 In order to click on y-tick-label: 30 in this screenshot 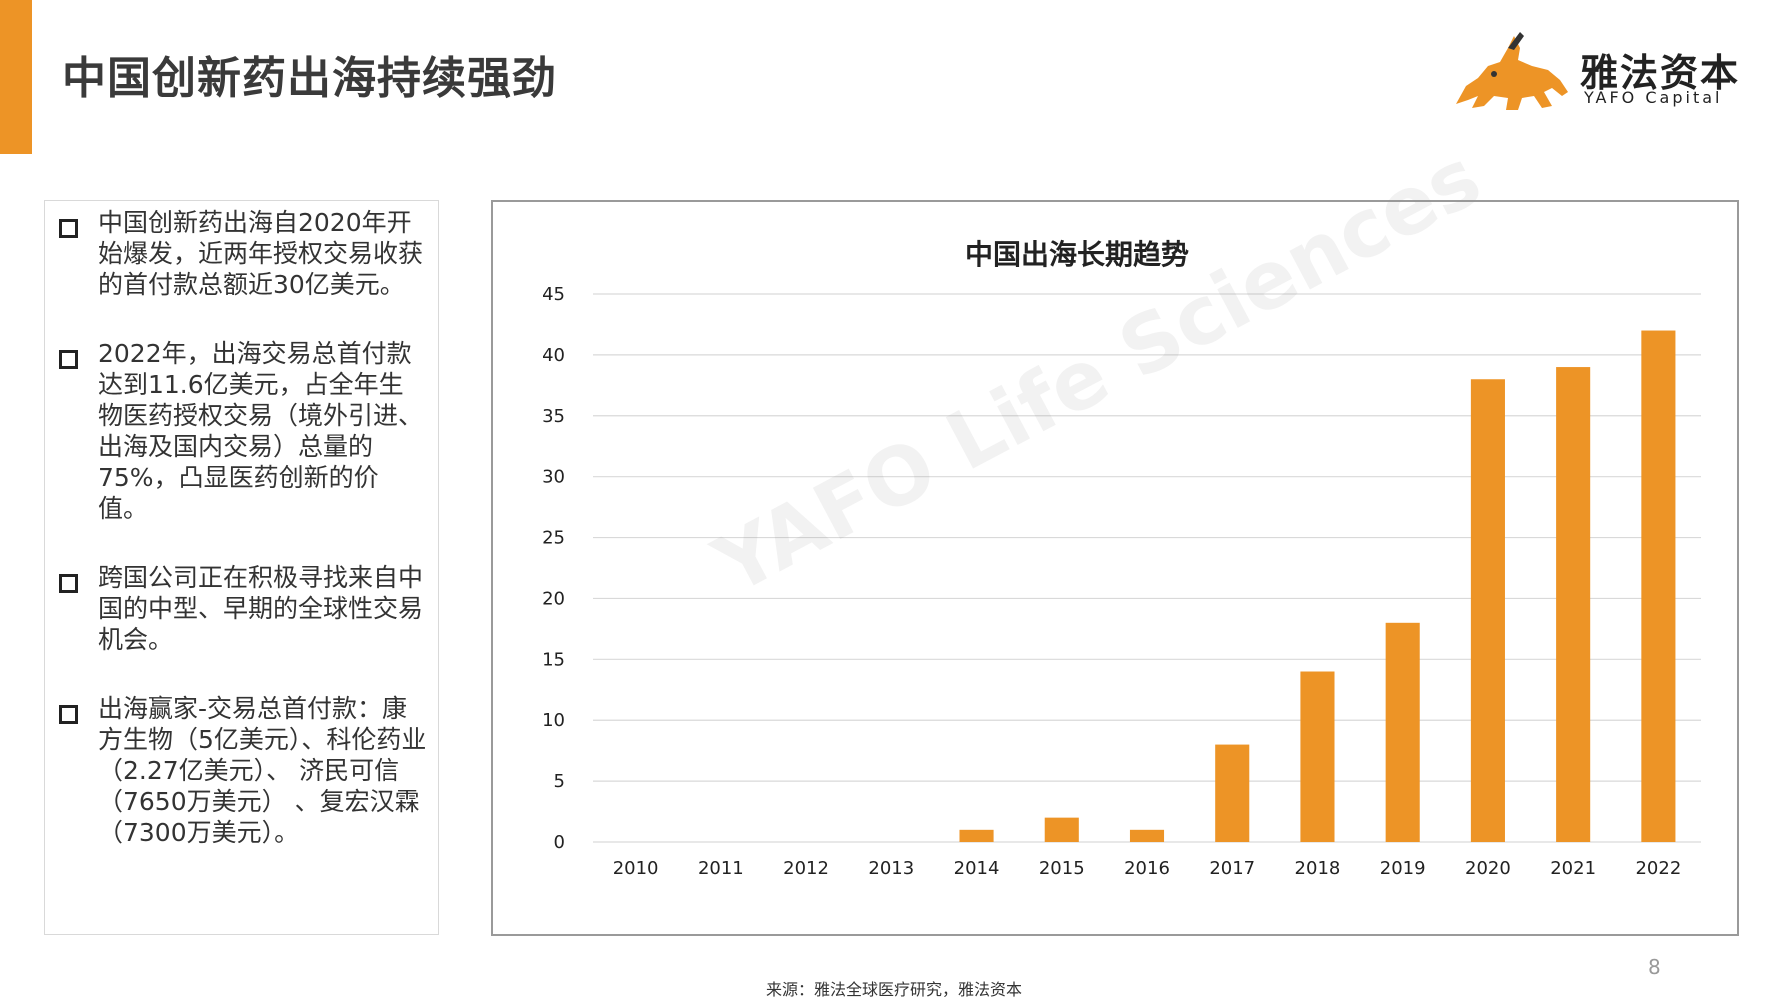, I will do `click(553, 477)`.